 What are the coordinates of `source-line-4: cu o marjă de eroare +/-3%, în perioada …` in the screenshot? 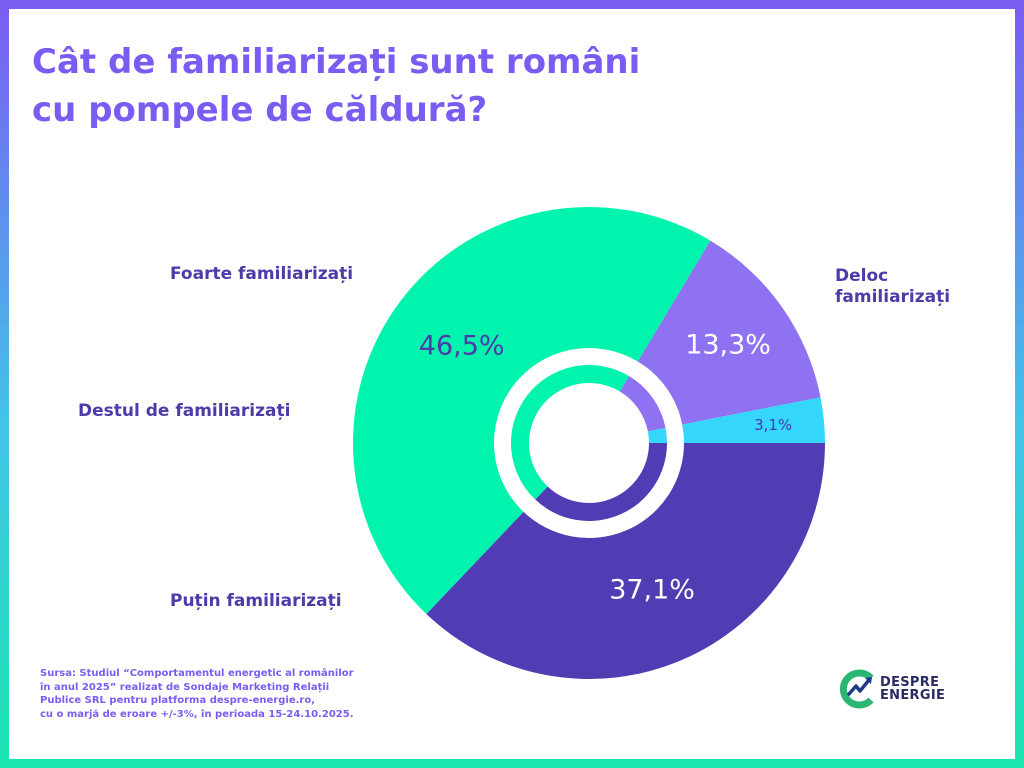 It's located at (197, 714).